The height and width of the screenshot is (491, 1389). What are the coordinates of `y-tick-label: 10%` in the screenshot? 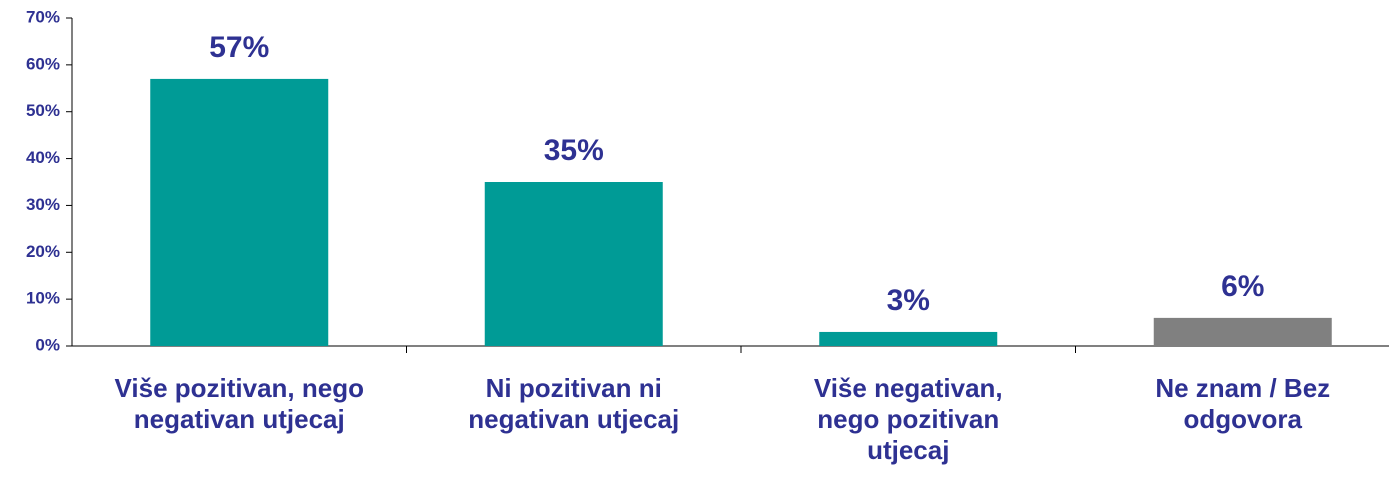 It's located at (43, 298).